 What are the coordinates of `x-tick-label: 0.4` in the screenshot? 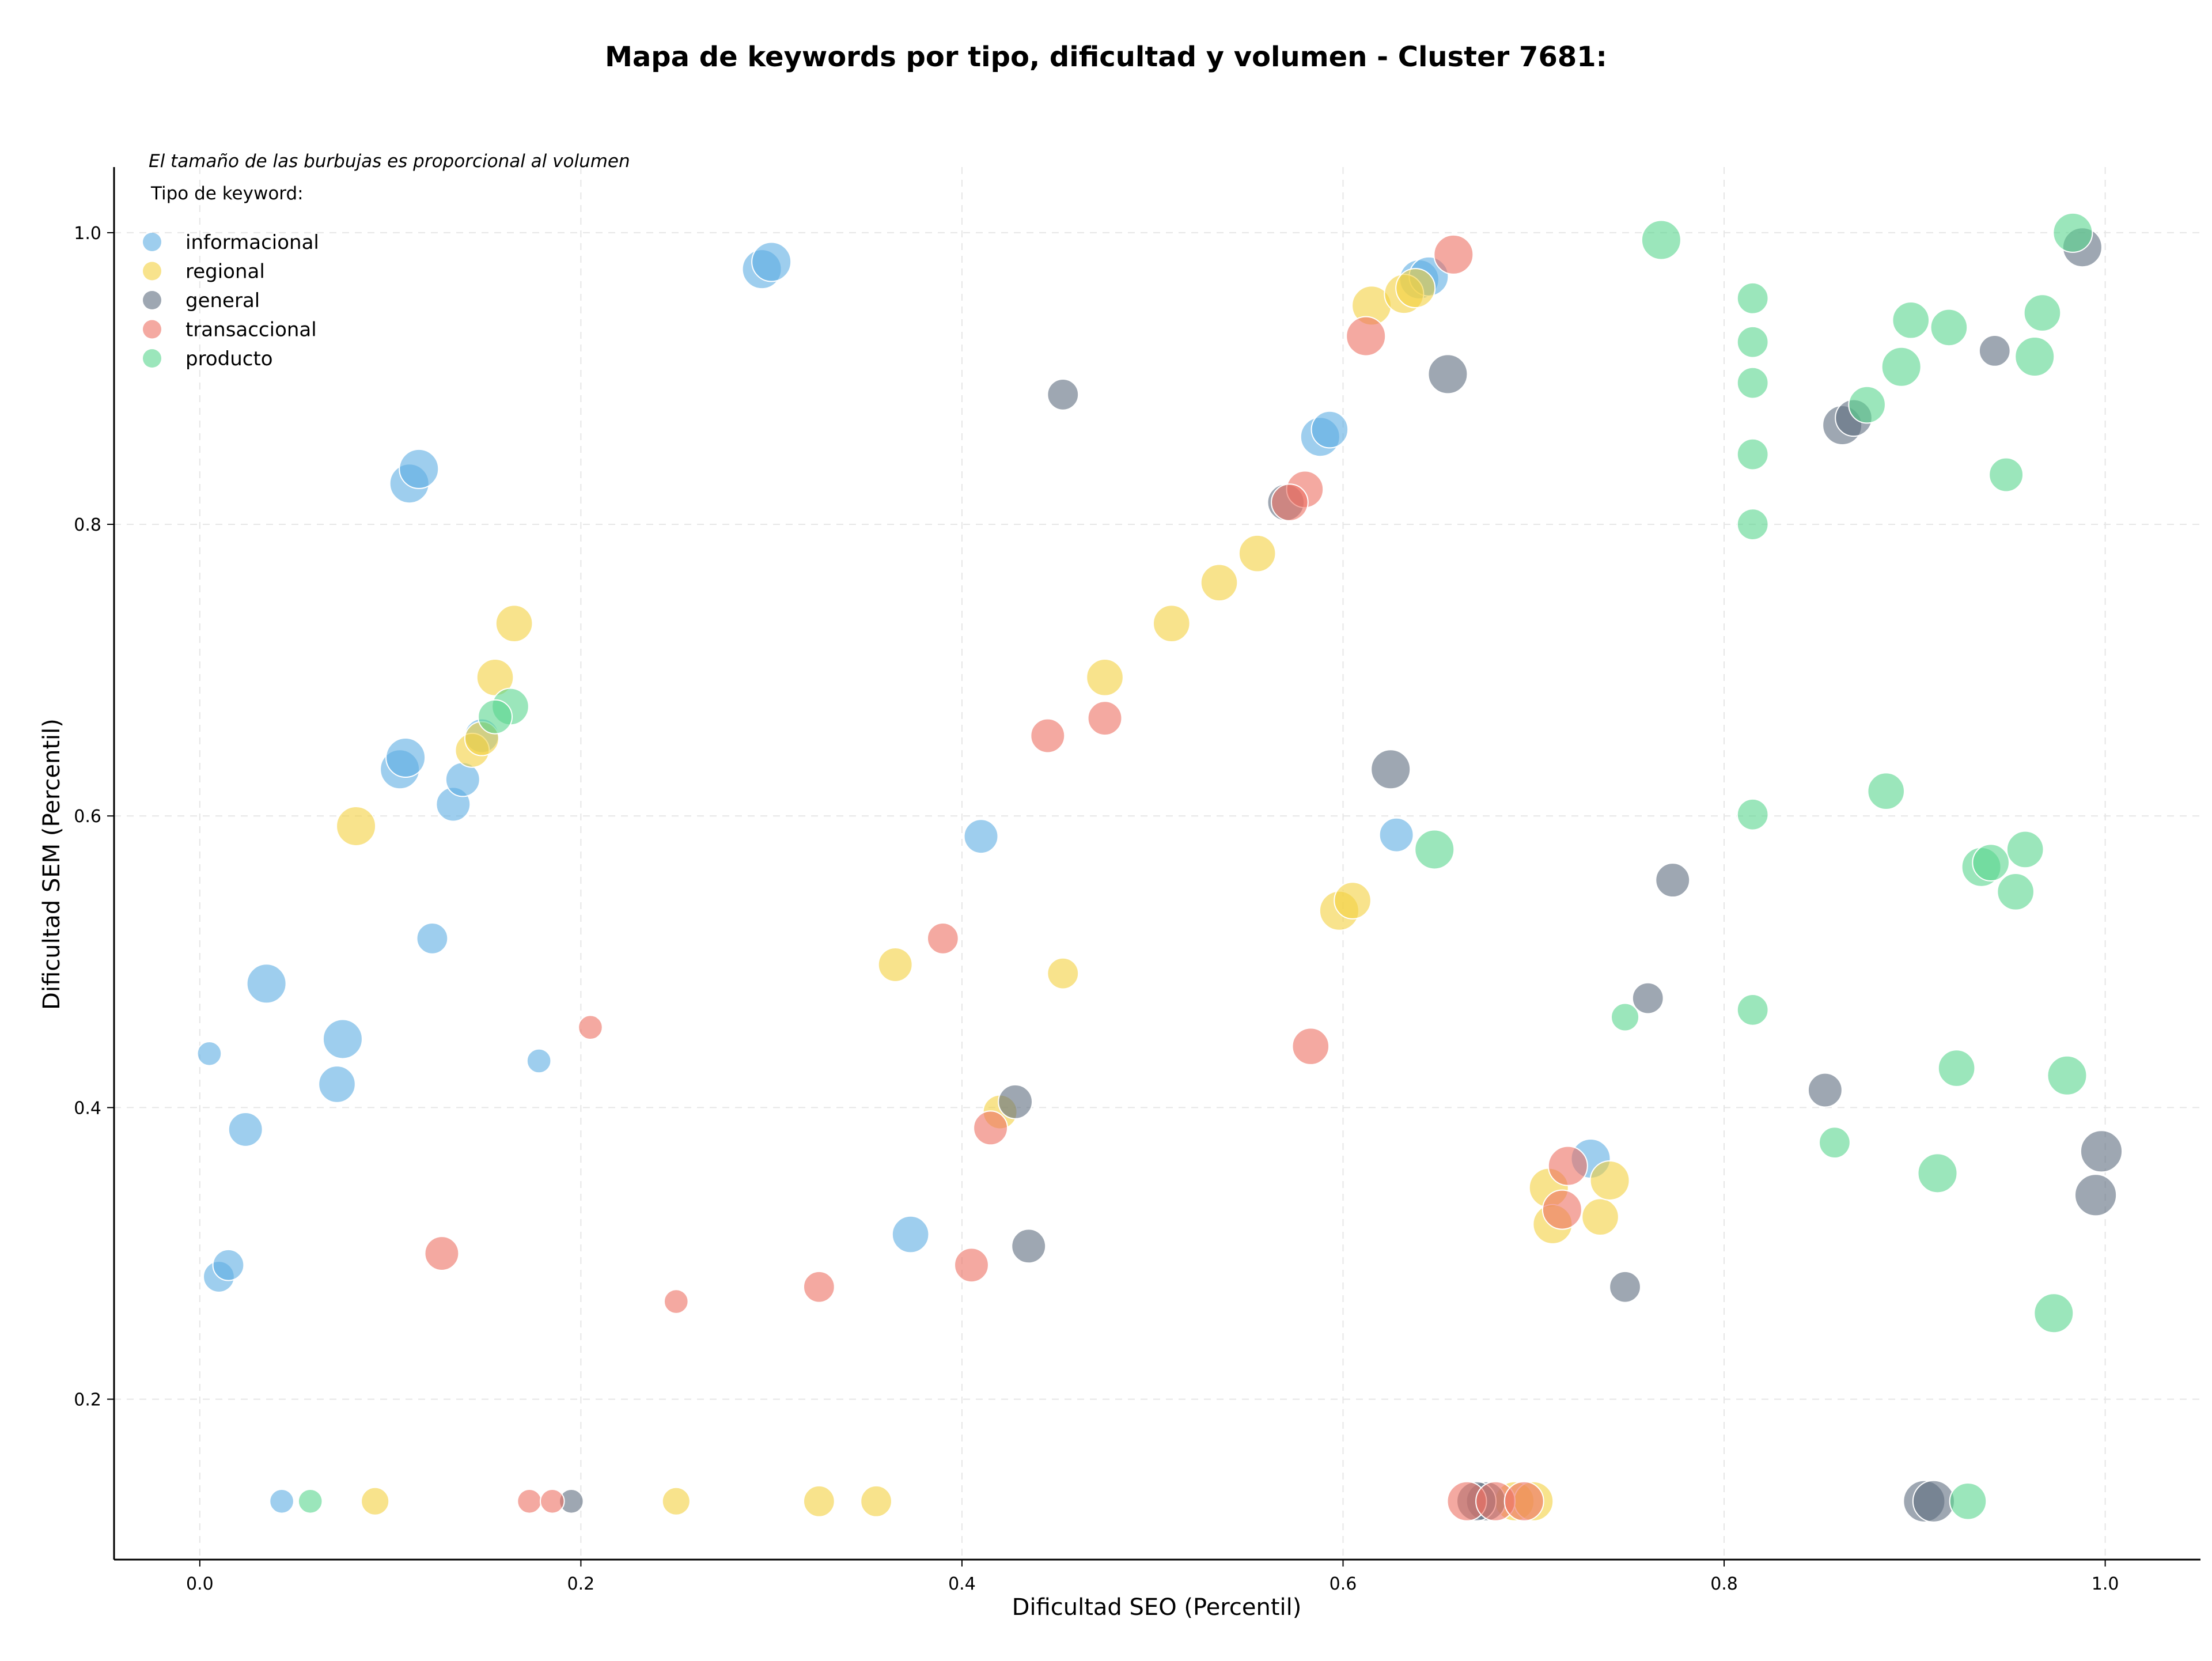 It's located at (962, 1584).